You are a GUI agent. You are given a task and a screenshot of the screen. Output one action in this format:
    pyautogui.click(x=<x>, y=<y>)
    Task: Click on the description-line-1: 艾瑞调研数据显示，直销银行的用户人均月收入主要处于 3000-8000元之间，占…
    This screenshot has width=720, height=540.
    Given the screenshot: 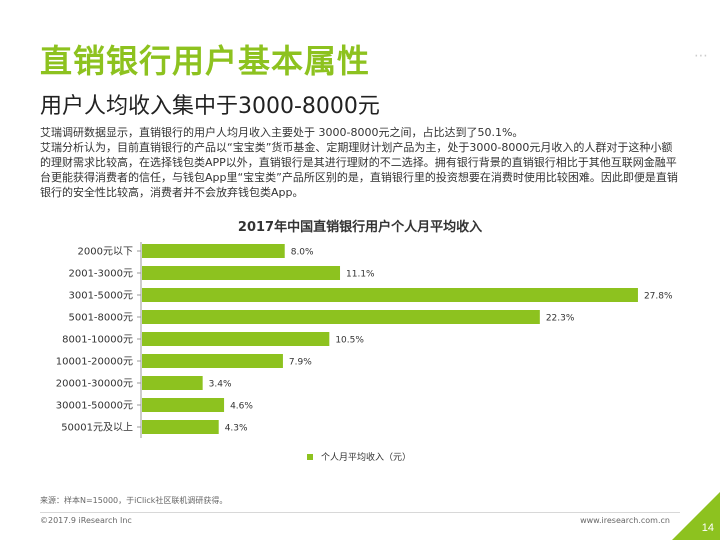 What is the action you would take?
    pyautogui.click(x=282, y=132)
    